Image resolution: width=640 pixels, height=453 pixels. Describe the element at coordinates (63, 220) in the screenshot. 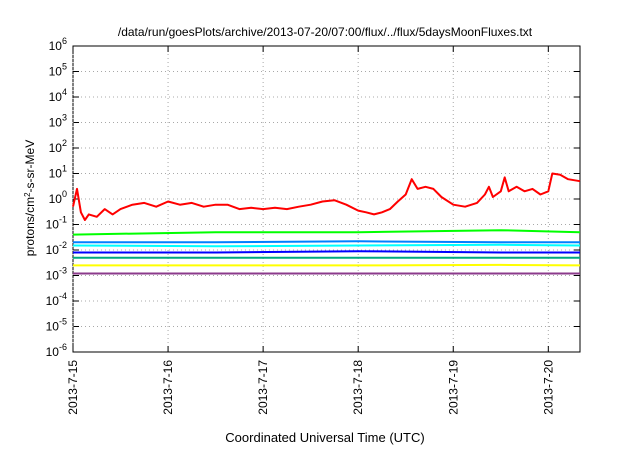

I see `y-tick-label-exponent: -1` at that location.